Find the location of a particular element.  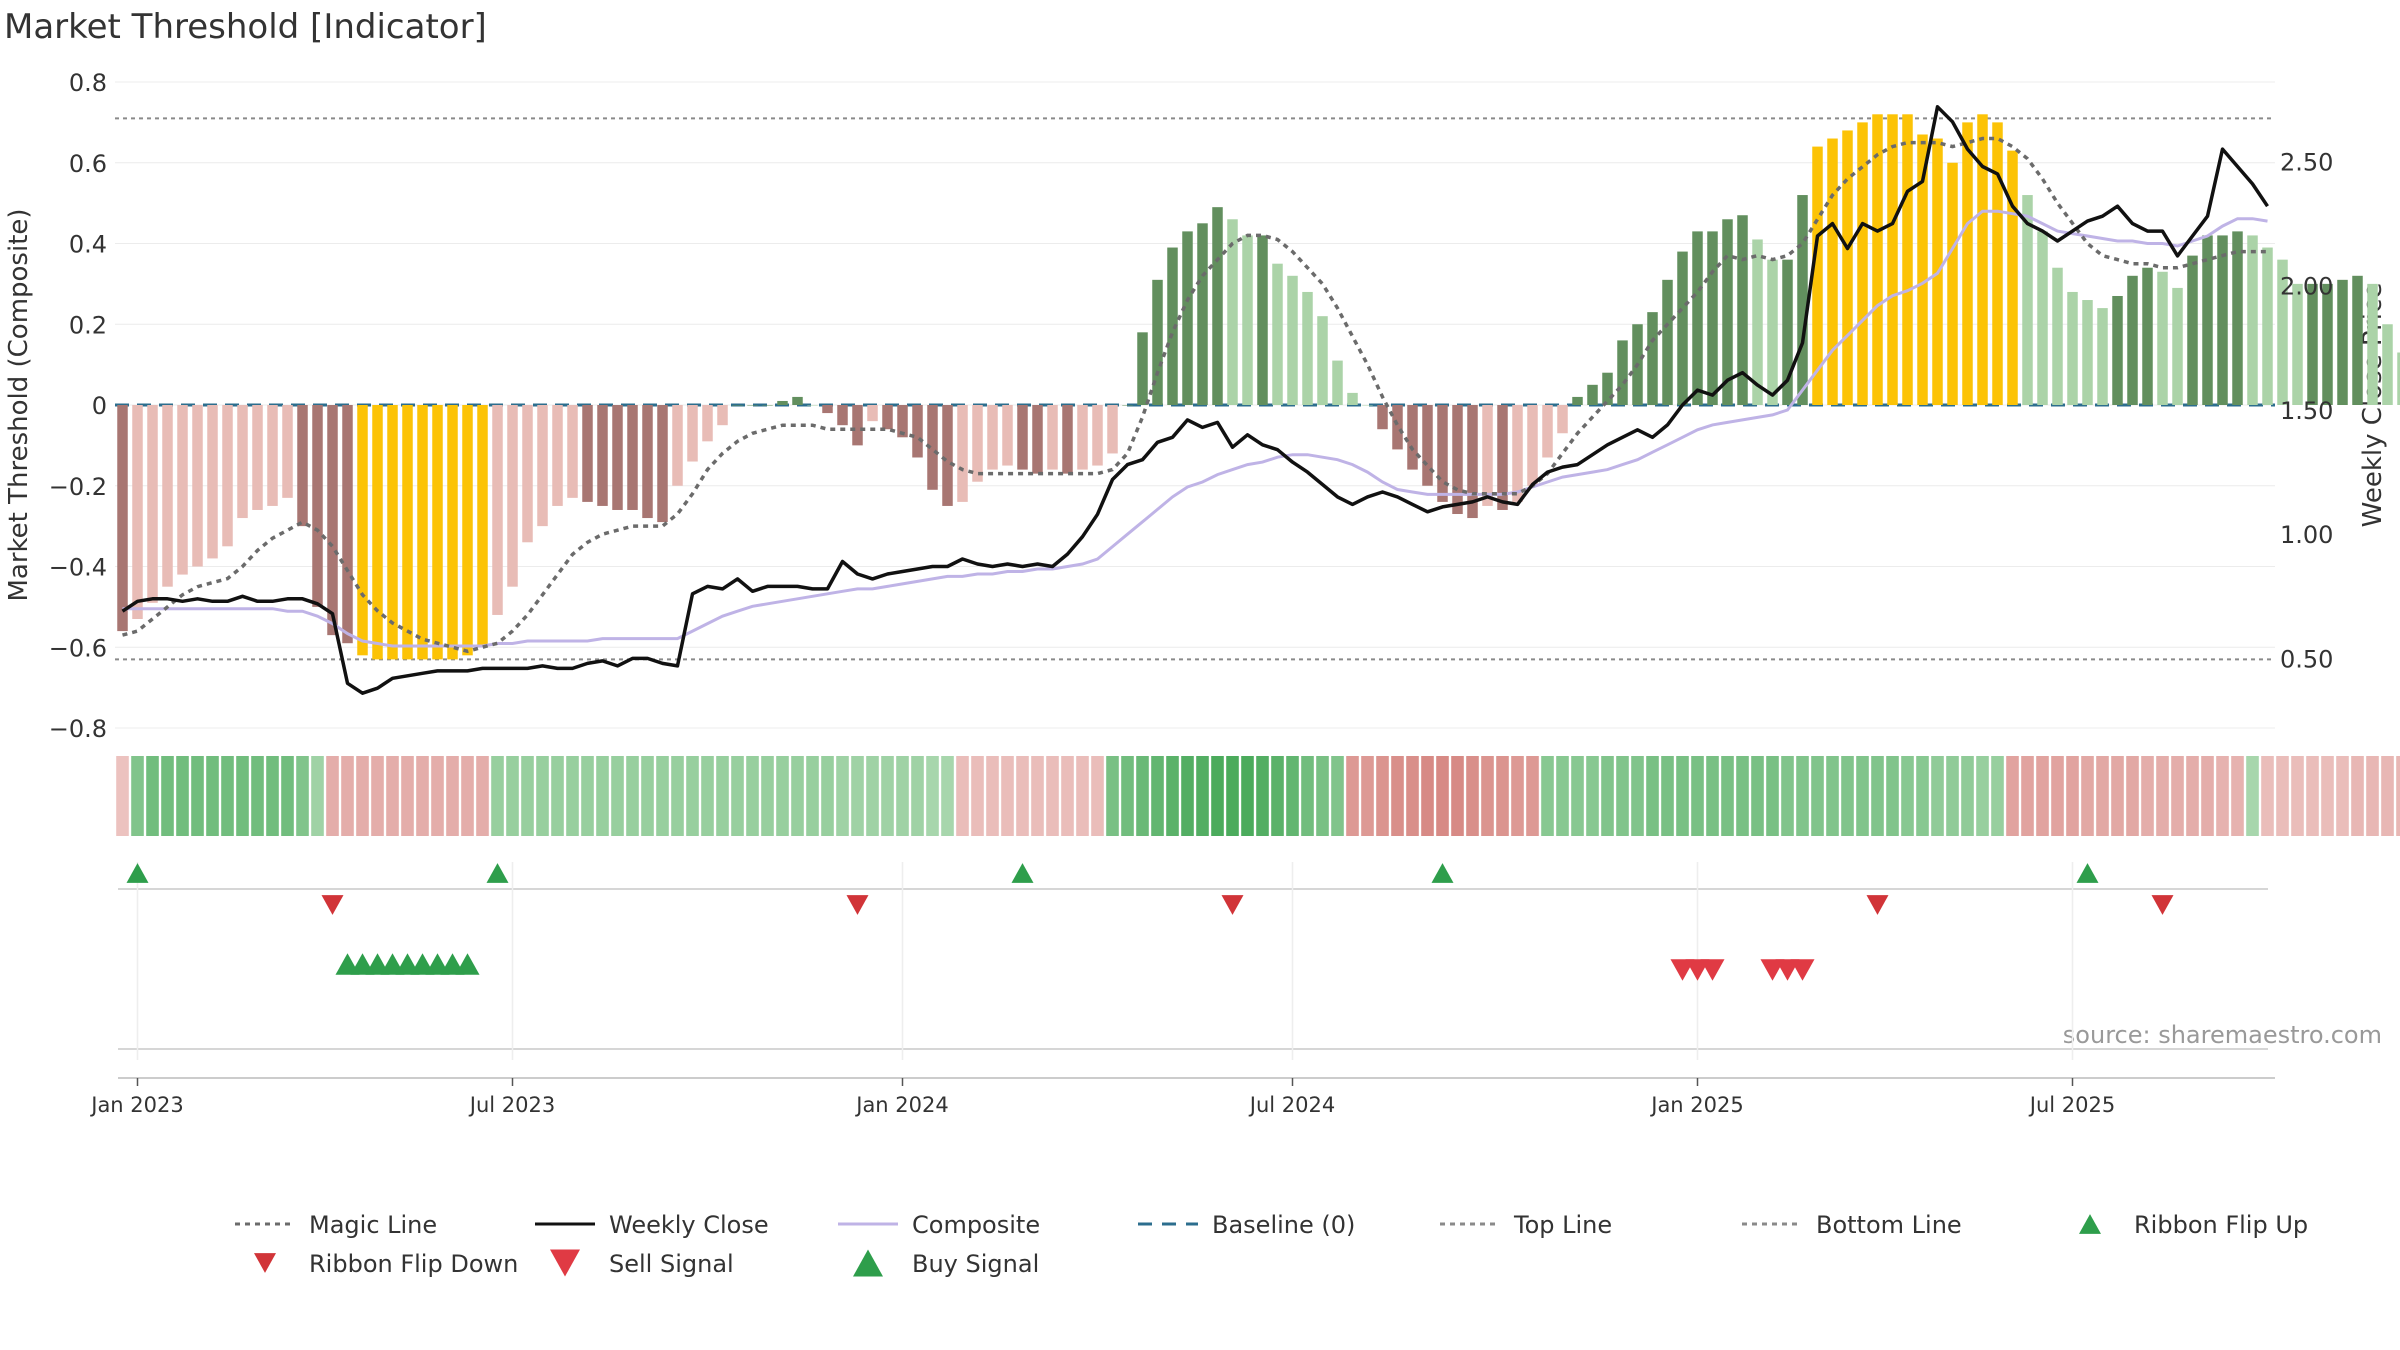

right-tick-label: 1.50 is located at coordinates (2306, 411).